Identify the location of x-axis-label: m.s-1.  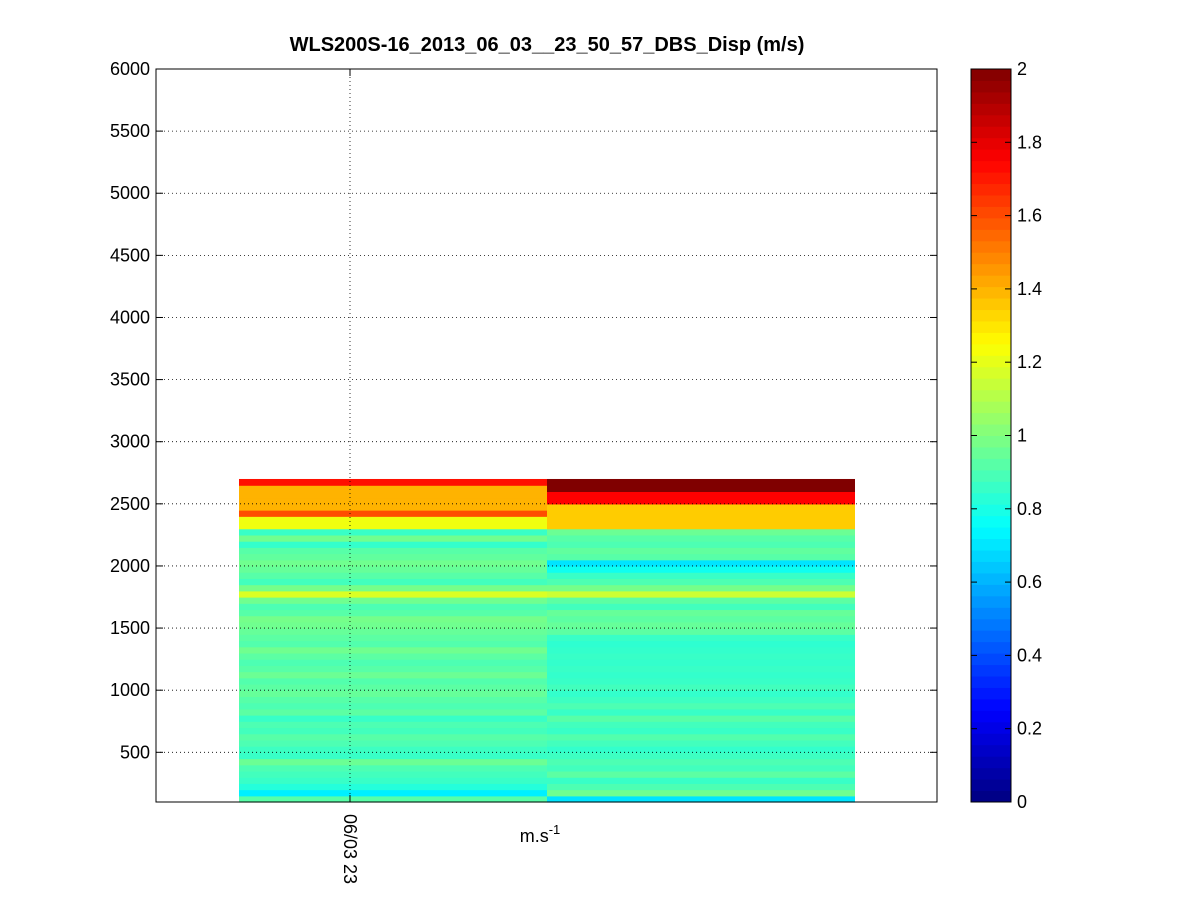
(540, 834).